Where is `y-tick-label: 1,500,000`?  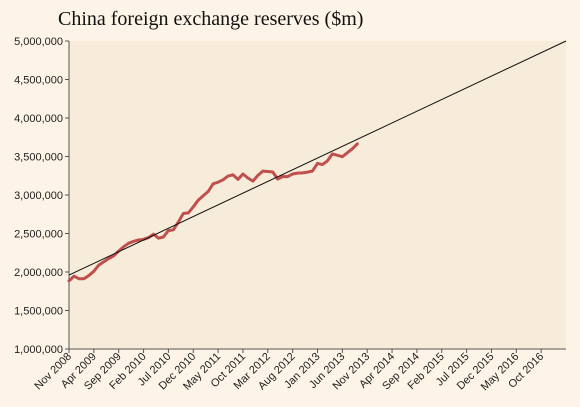 y-tick-label: 1,500,000 is located at coordinates (38, 312).